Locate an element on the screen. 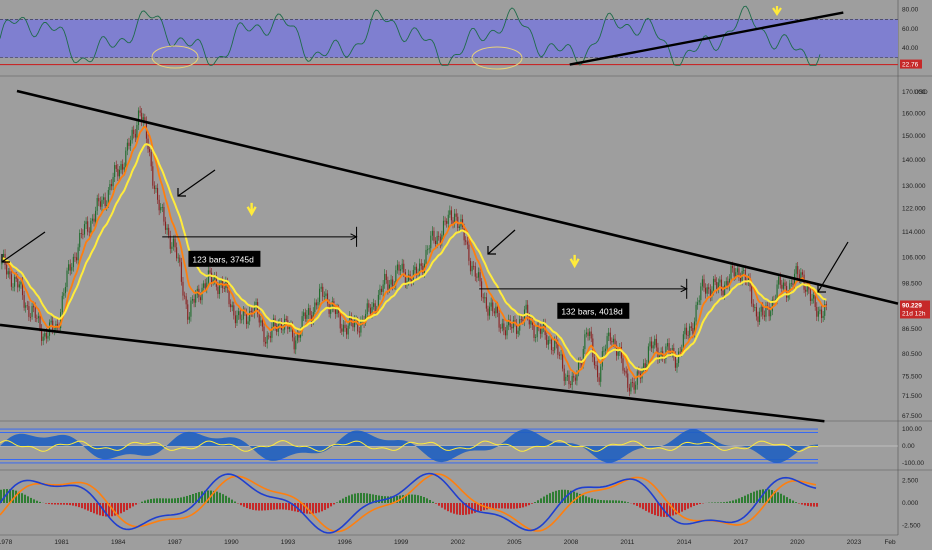 Image resolution: width=932 pixels, height=550 pixels. last-price-box is located at coordinates (915, 309).